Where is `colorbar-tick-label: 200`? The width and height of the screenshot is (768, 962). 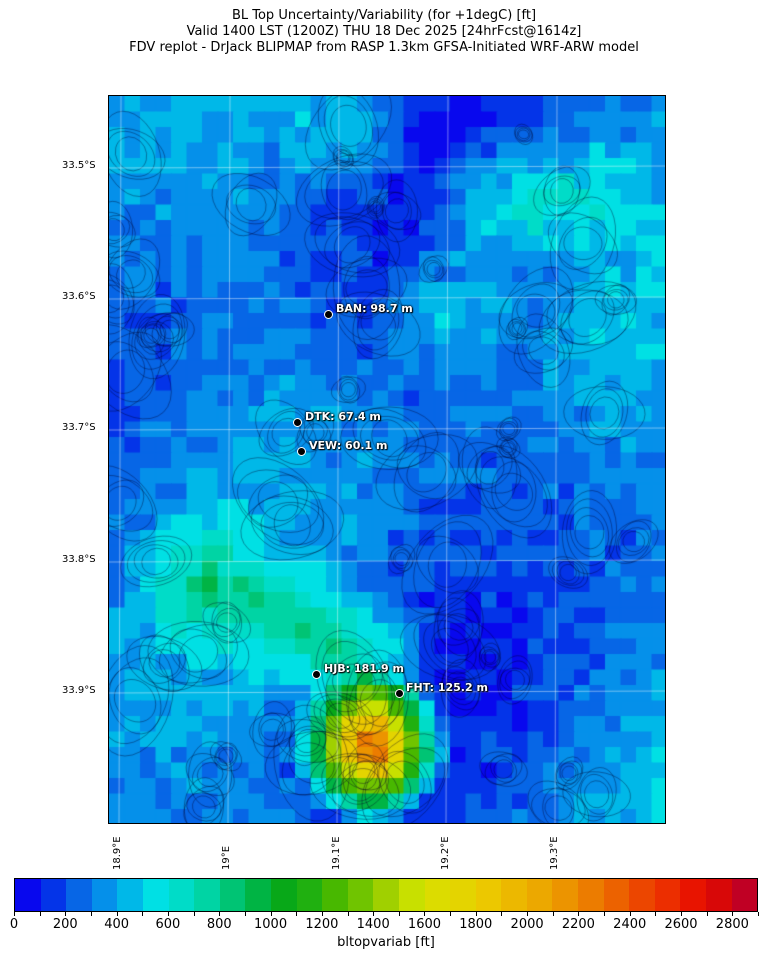
colorbar-tick-label: 200 is located at coordinates (65, 924).